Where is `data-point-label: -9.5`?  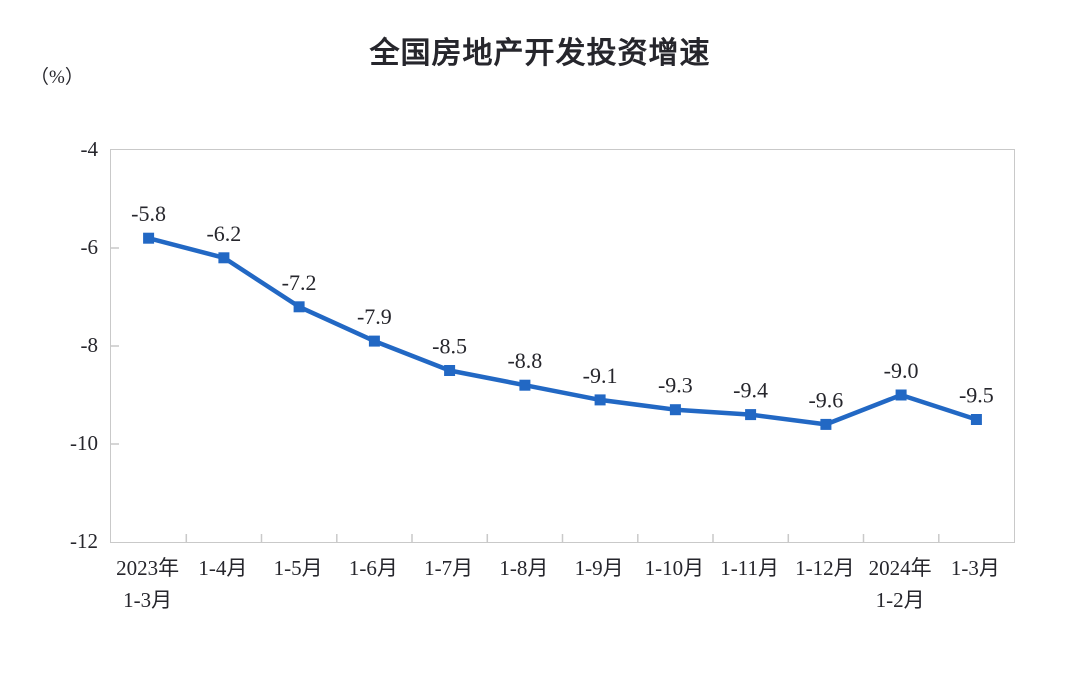 data-point-label: -9.5 is located at coordinates (976, 395).